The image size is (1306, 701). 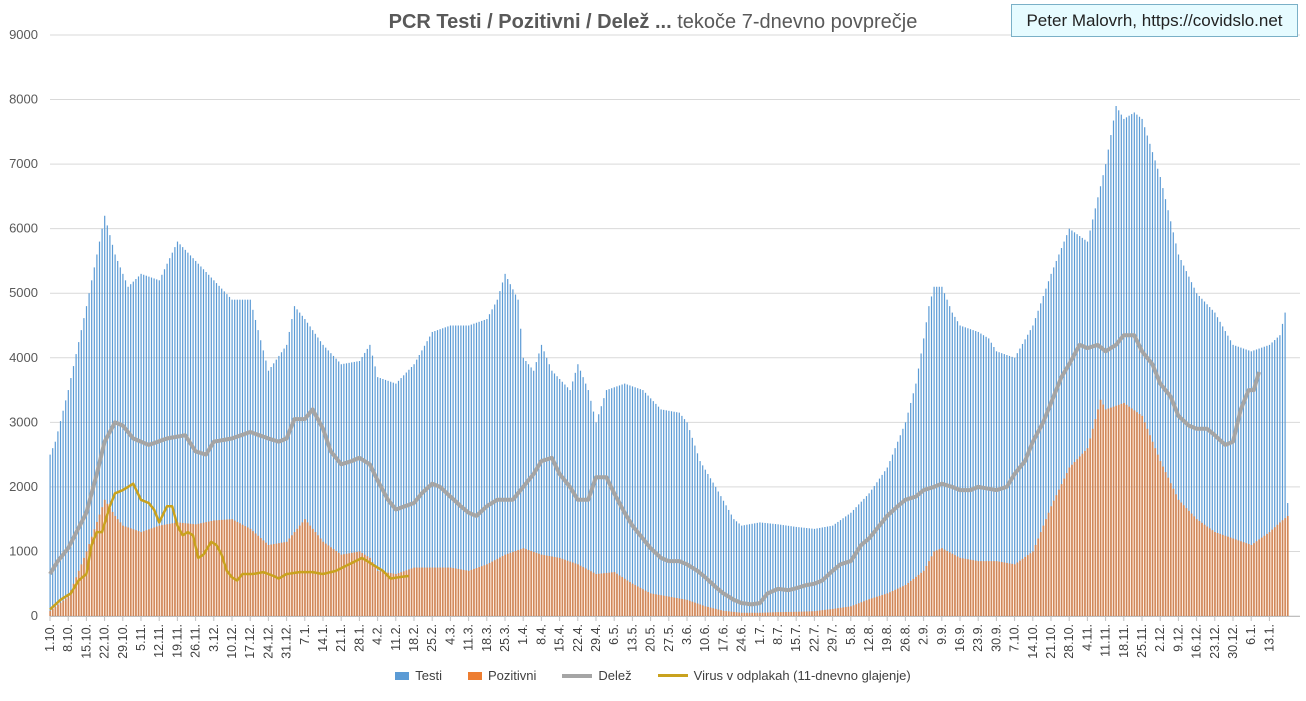 I want to click on y-tick-label: 9000, so click(x=23, y=34).